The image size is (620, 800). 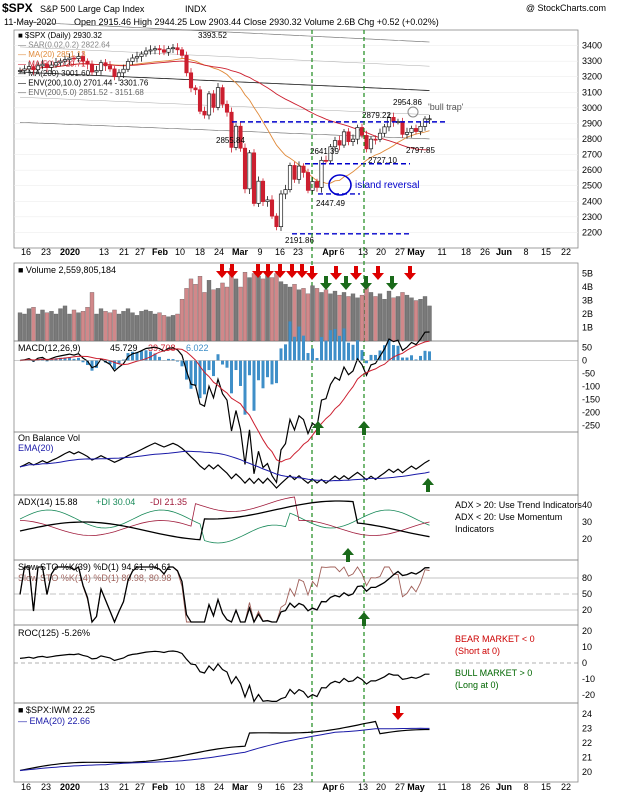 I want to click on x-axis-label: 2020, so click(x=70, y=787).